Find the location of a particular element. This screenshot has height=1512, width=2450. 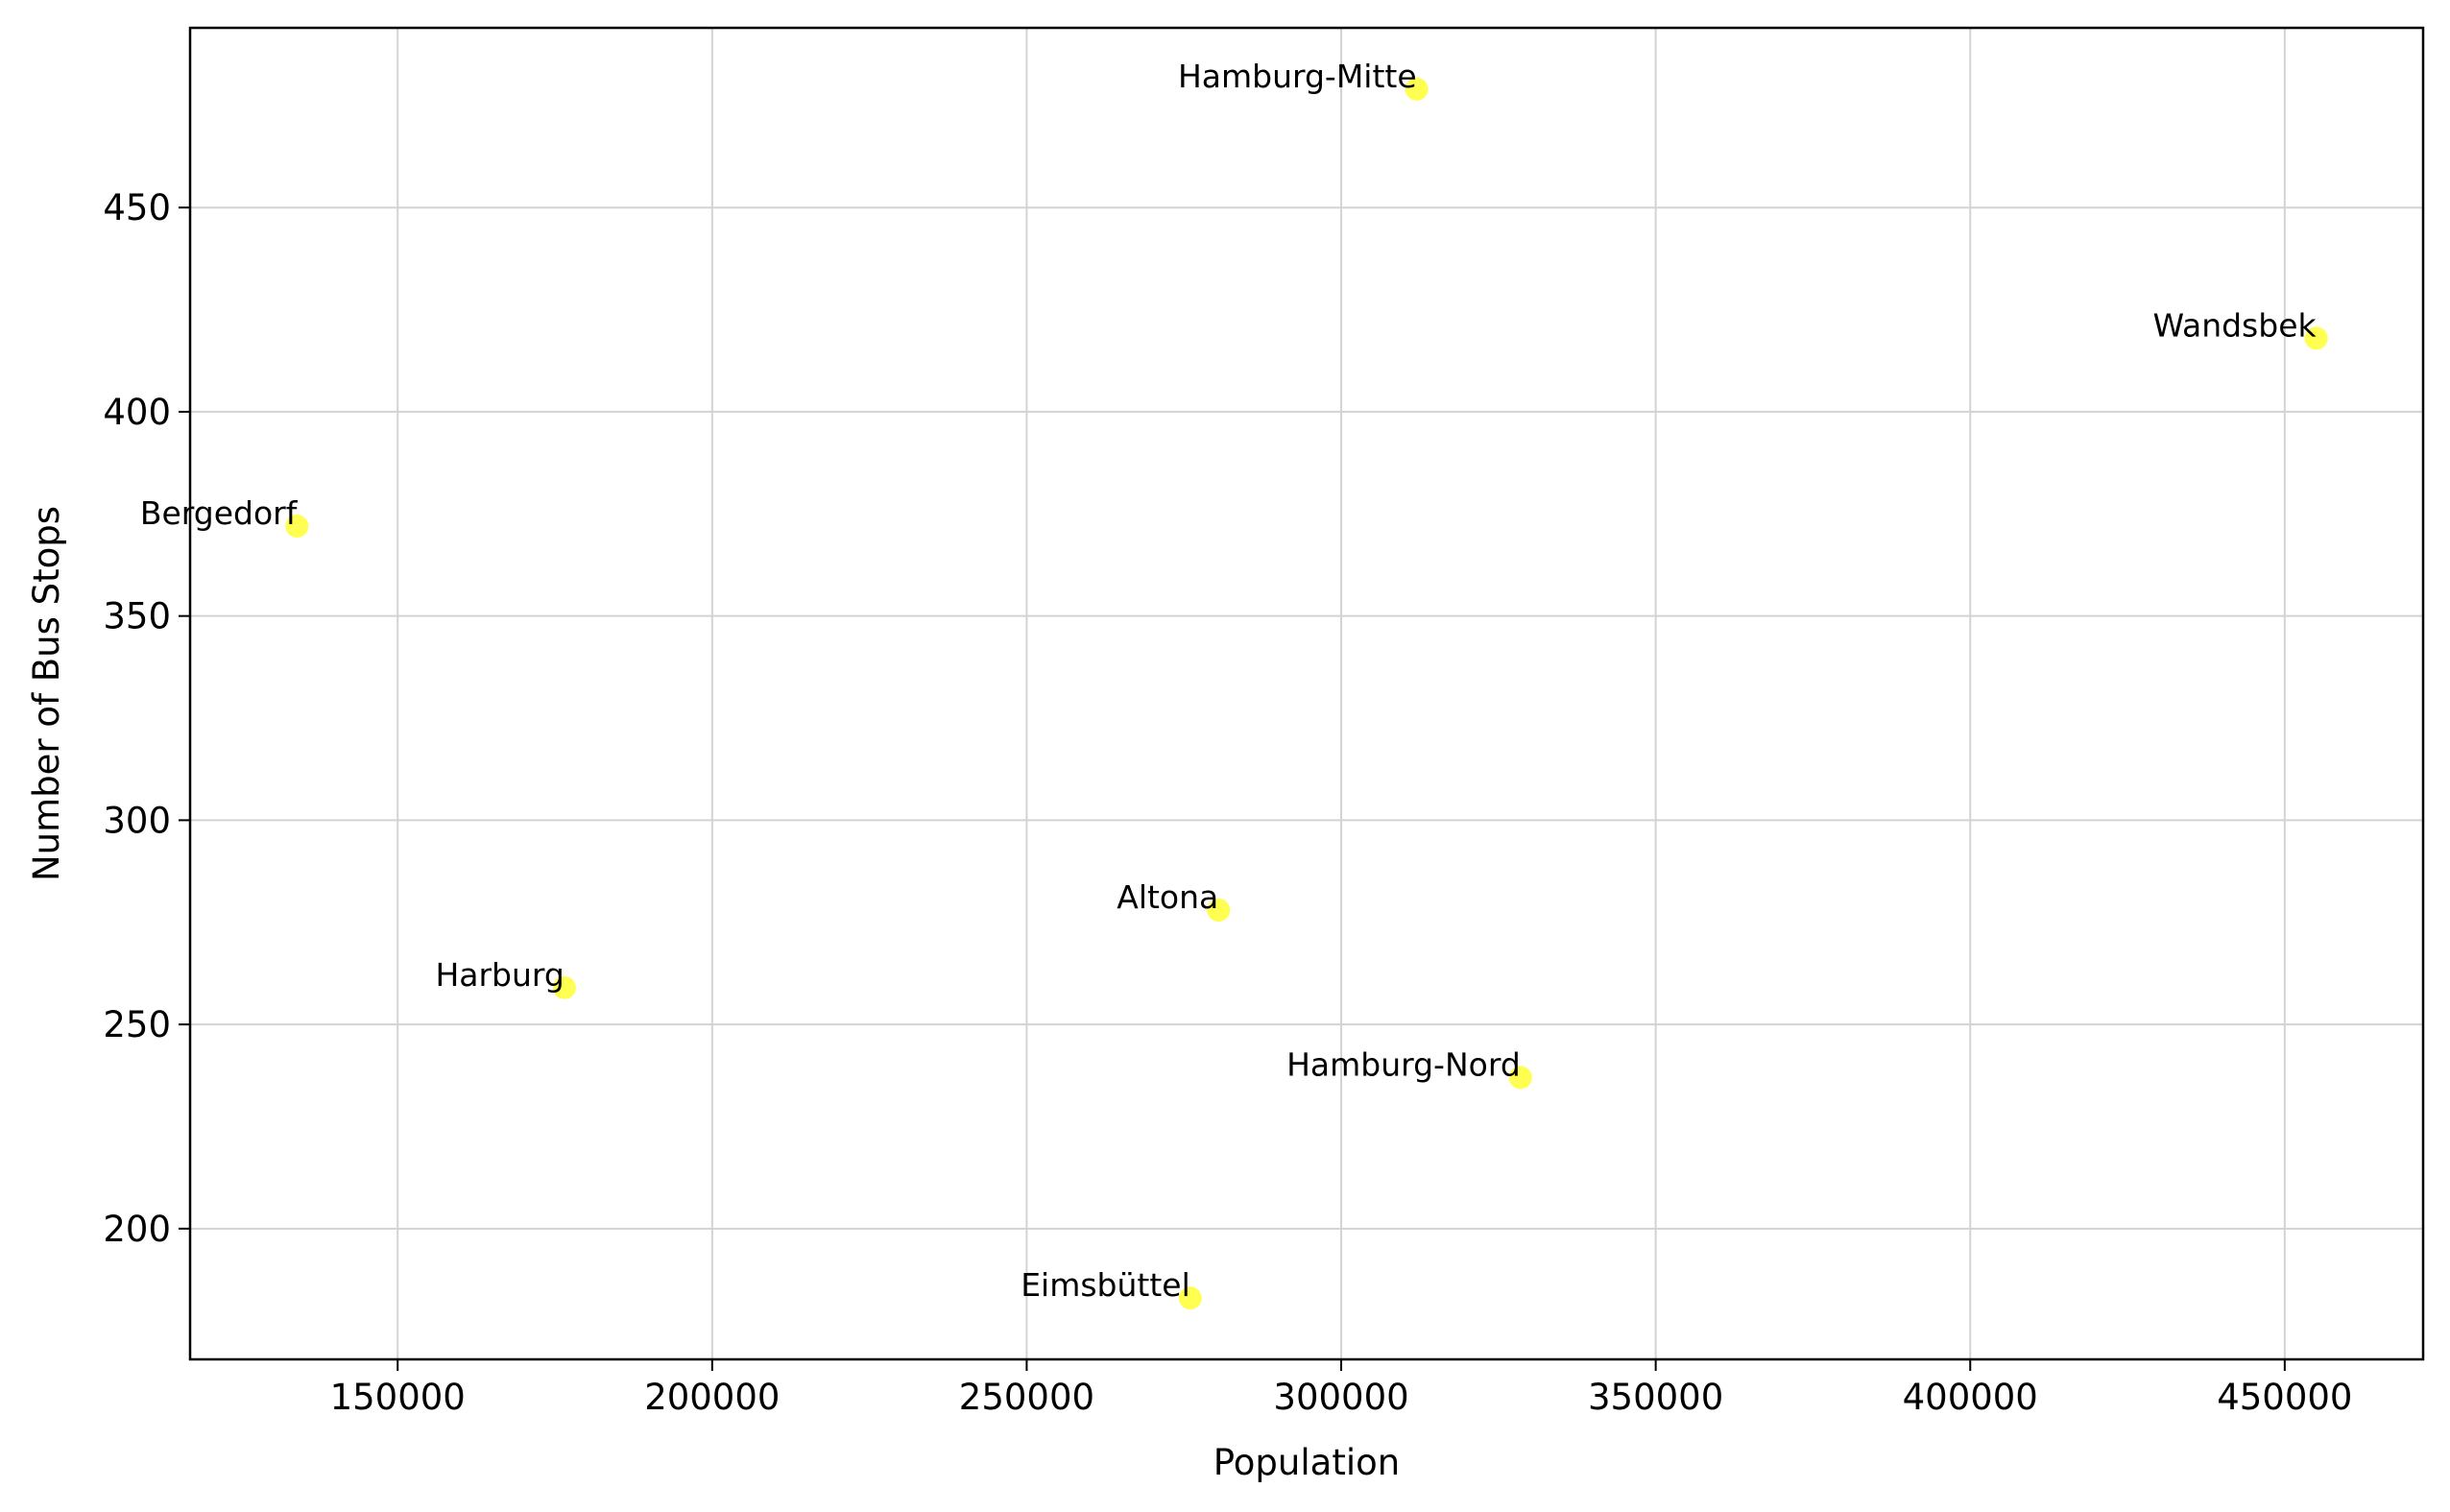

point-label: Bergedorf is located at coordinates (219, 513).